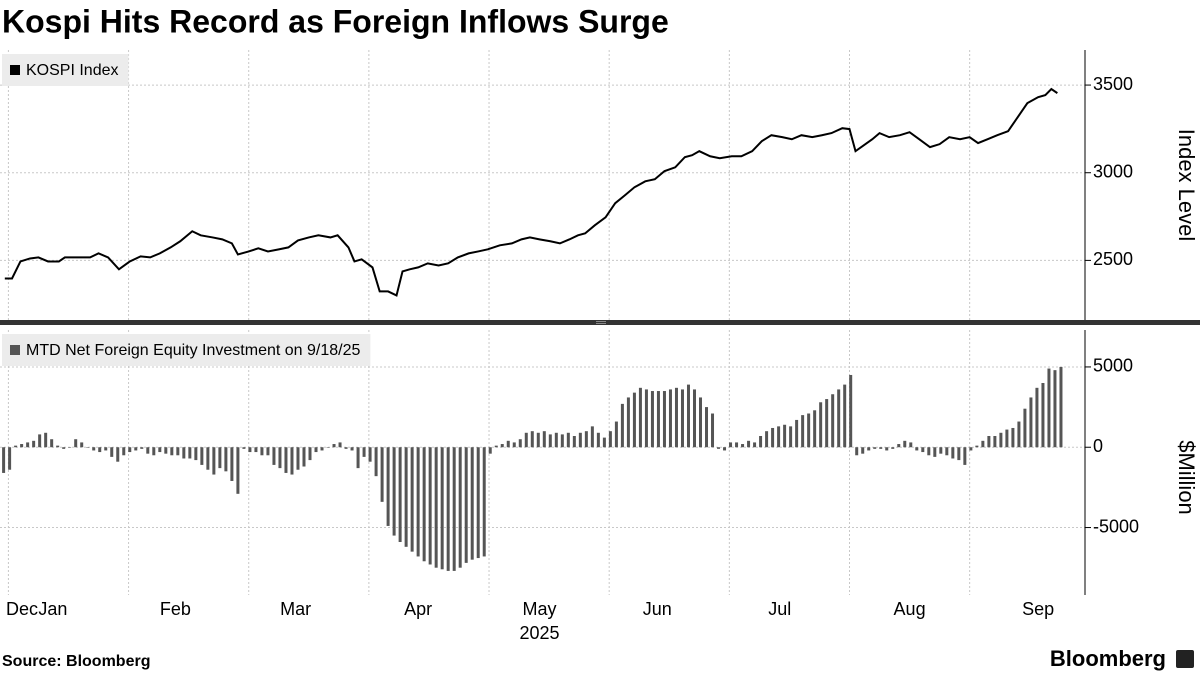  What do you see at coordinates (1186, 477) in the screenshot?
I see `y-axis-label: $Million` at bounding box center [1186, 477].